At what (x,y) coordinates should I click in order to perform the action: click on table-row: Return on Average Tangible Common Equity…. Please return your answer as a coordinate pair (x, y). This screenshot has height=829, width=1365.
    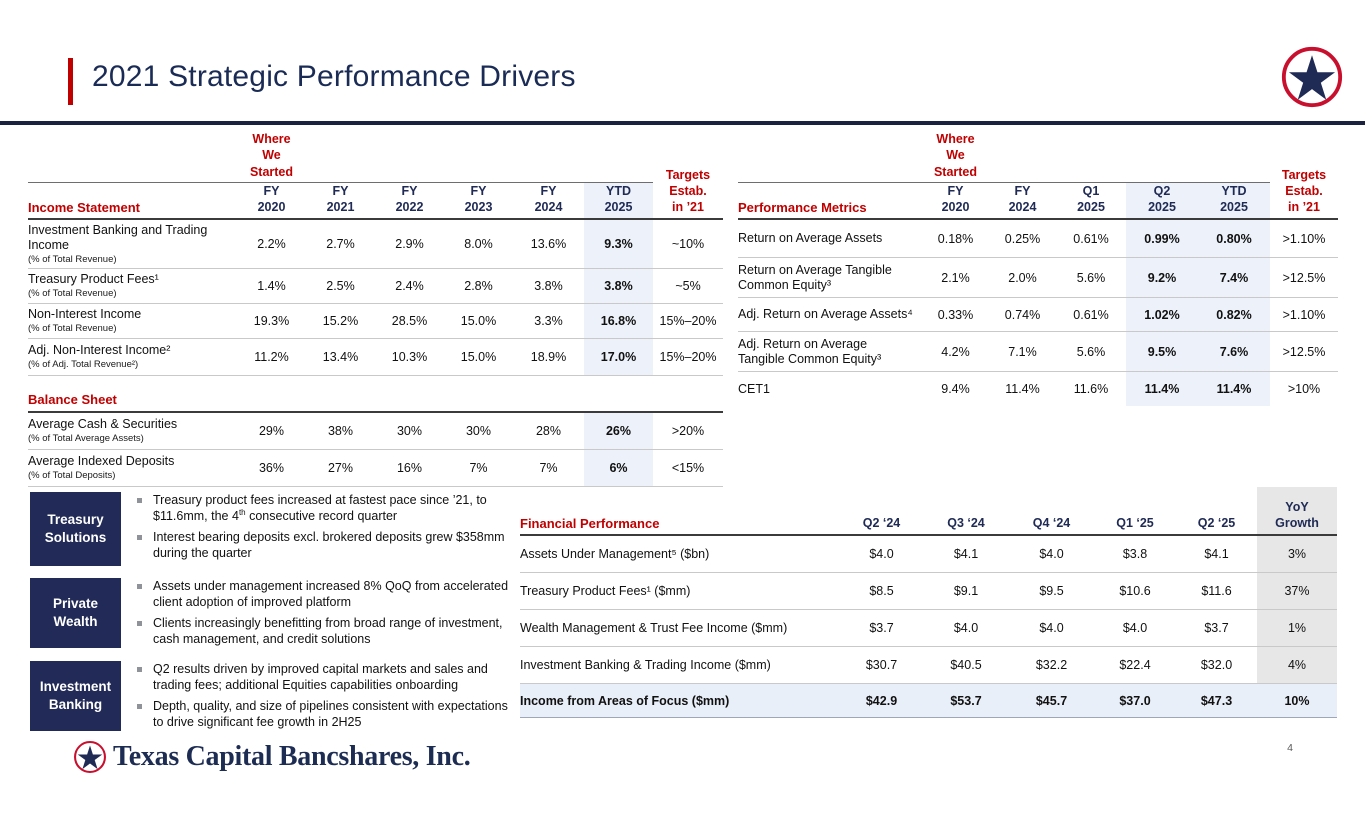
    Looking at the image, I should click on (1038, 278).